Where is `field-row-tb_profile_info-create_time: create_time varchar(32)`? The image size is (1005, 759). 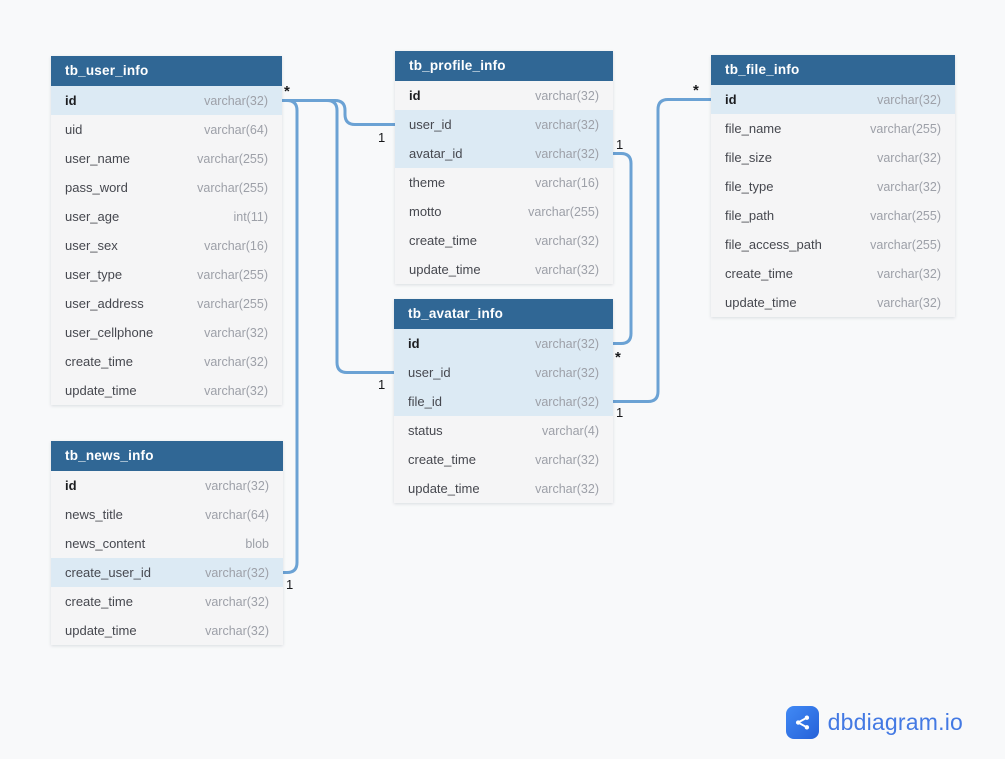
field-row-tb_profile_info-create_time: create_time varchar(32) is located at coordinates (504, 240).